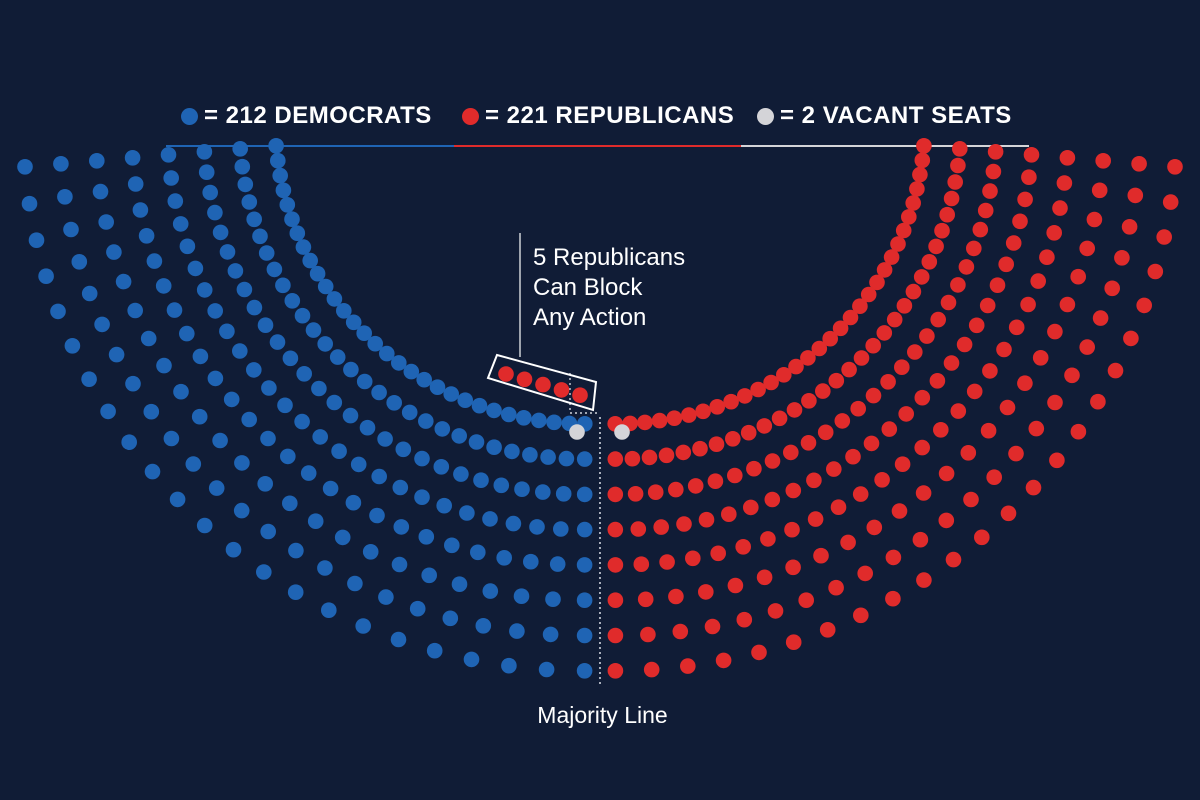 The height and width of the screenshot is (800, 1200). Describe the element at coordinates (189, 116) in the screenshot. I see `democrat-dot-icon` at that location.